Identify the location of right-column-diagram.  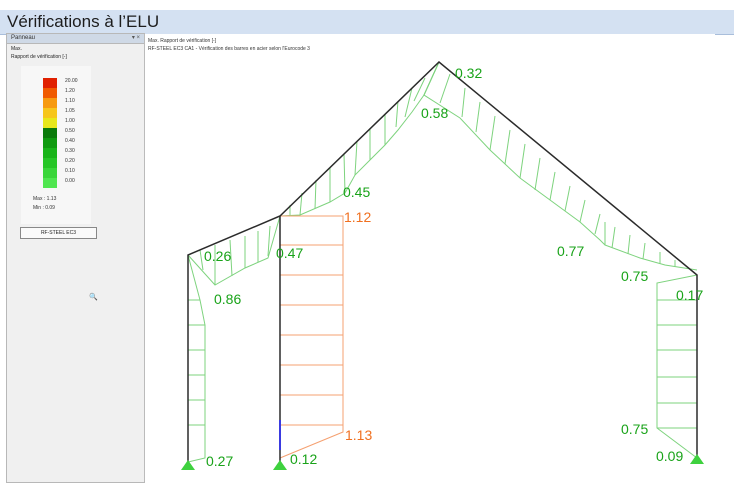
(677, 366).